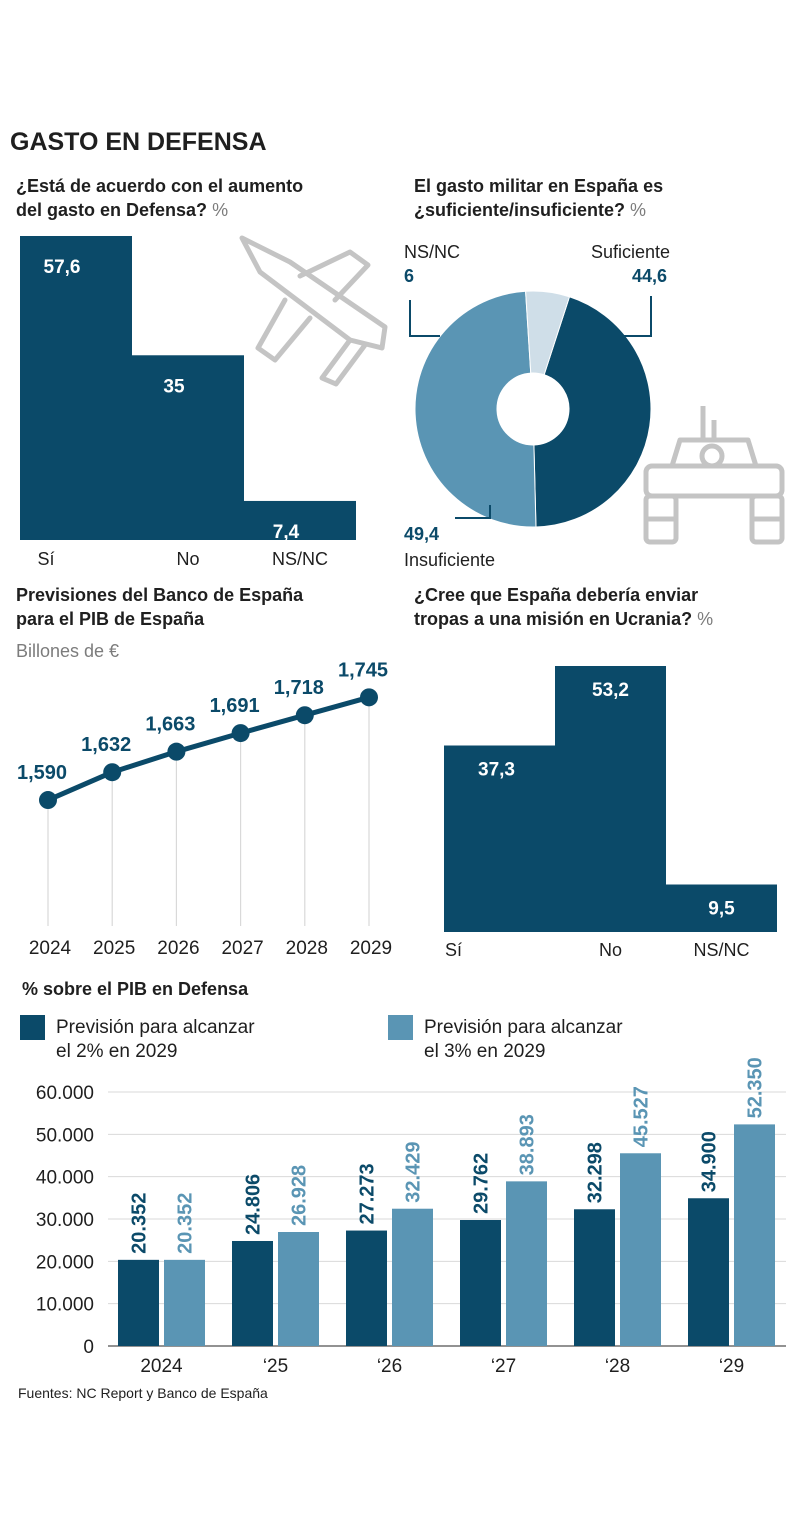  I want to click on x-tick-label: ‘26, so click(389, 1366).